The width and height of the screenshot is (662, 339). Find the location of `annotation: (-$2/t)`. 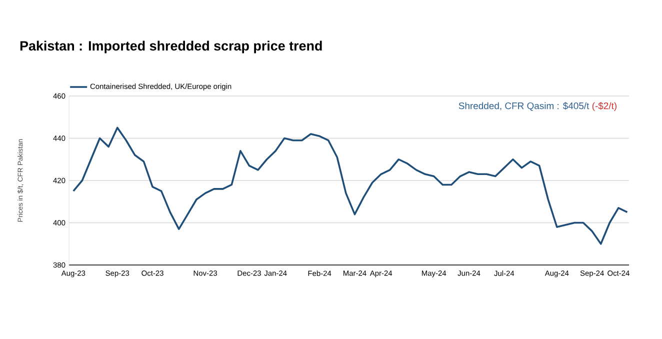

annotation: (-$2/t) is located at coordinates (604, 107).